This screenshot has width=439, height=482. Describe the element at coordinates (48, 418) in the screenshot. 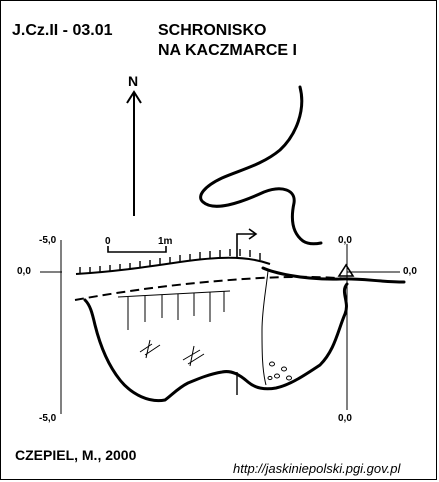

I see `depth-label-left-bottom: -5,0` at that location.